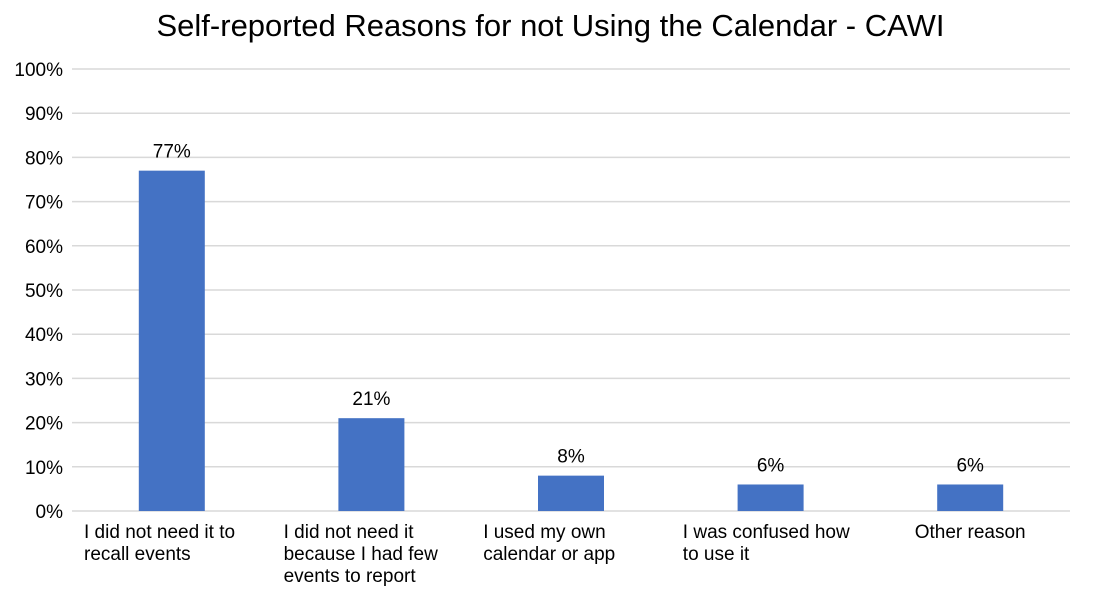  Describe the element at coordinates (44, 424) in the screenshot. I see `y-tick-label: 20%` at that location.